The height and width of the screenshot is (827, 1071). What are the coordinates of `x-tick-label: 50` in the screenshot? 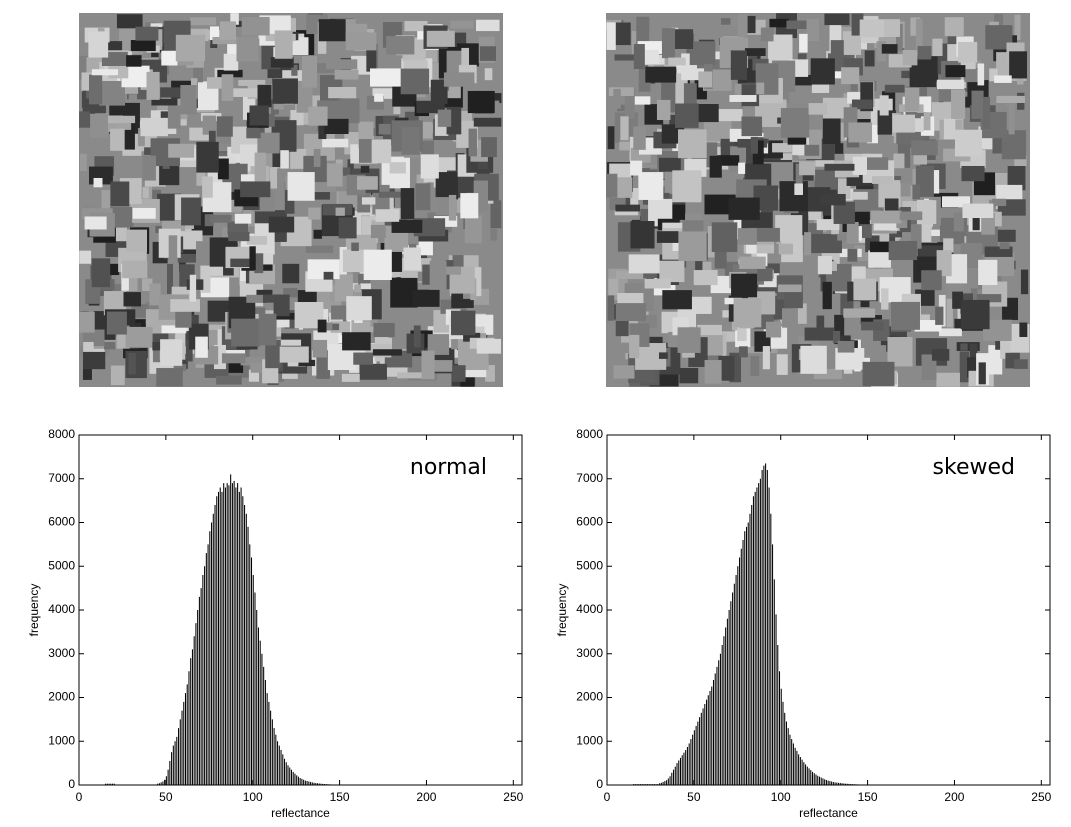 It's located at (694, 797).